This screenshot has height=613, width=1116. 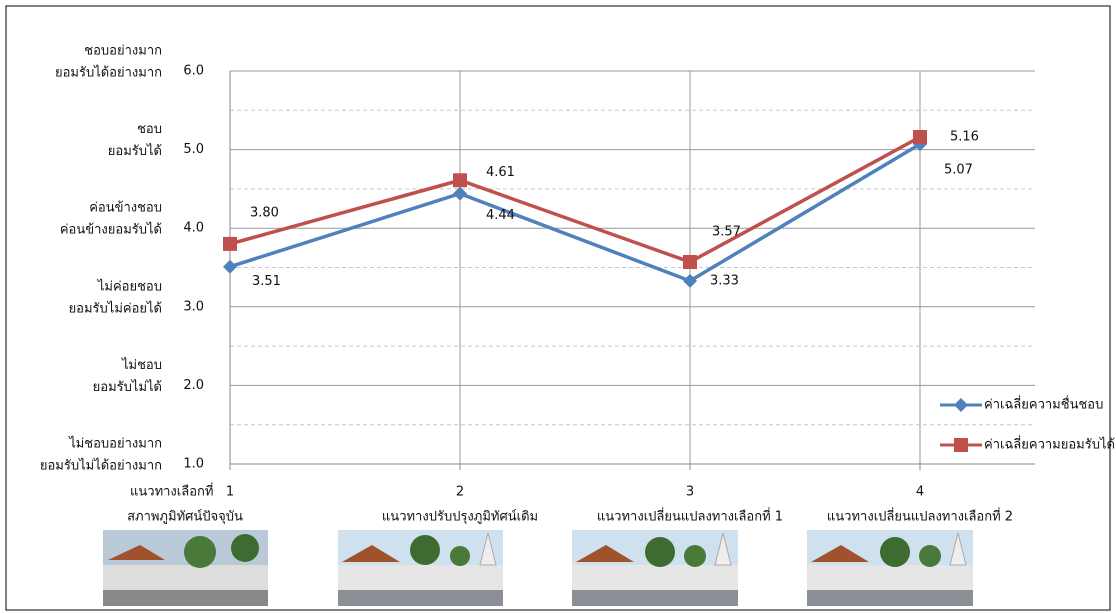 What do you see at coordinates (193, 385) in the screenshot?
I see `y-tick-label: 2.0` at bounding box center [193, 385].